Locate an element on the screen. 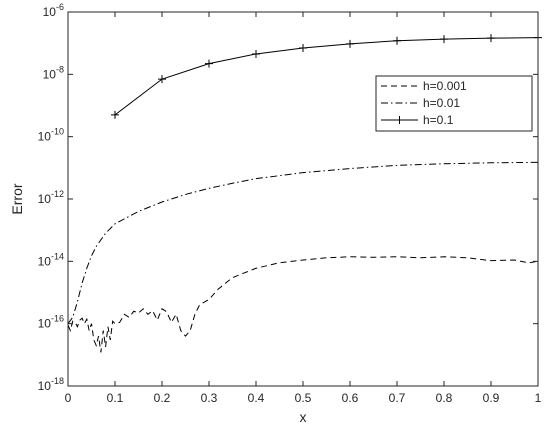 The height and width of the screenshot is (435, 550). legend-label: h=0.1 is located at coordinates (438, 120).